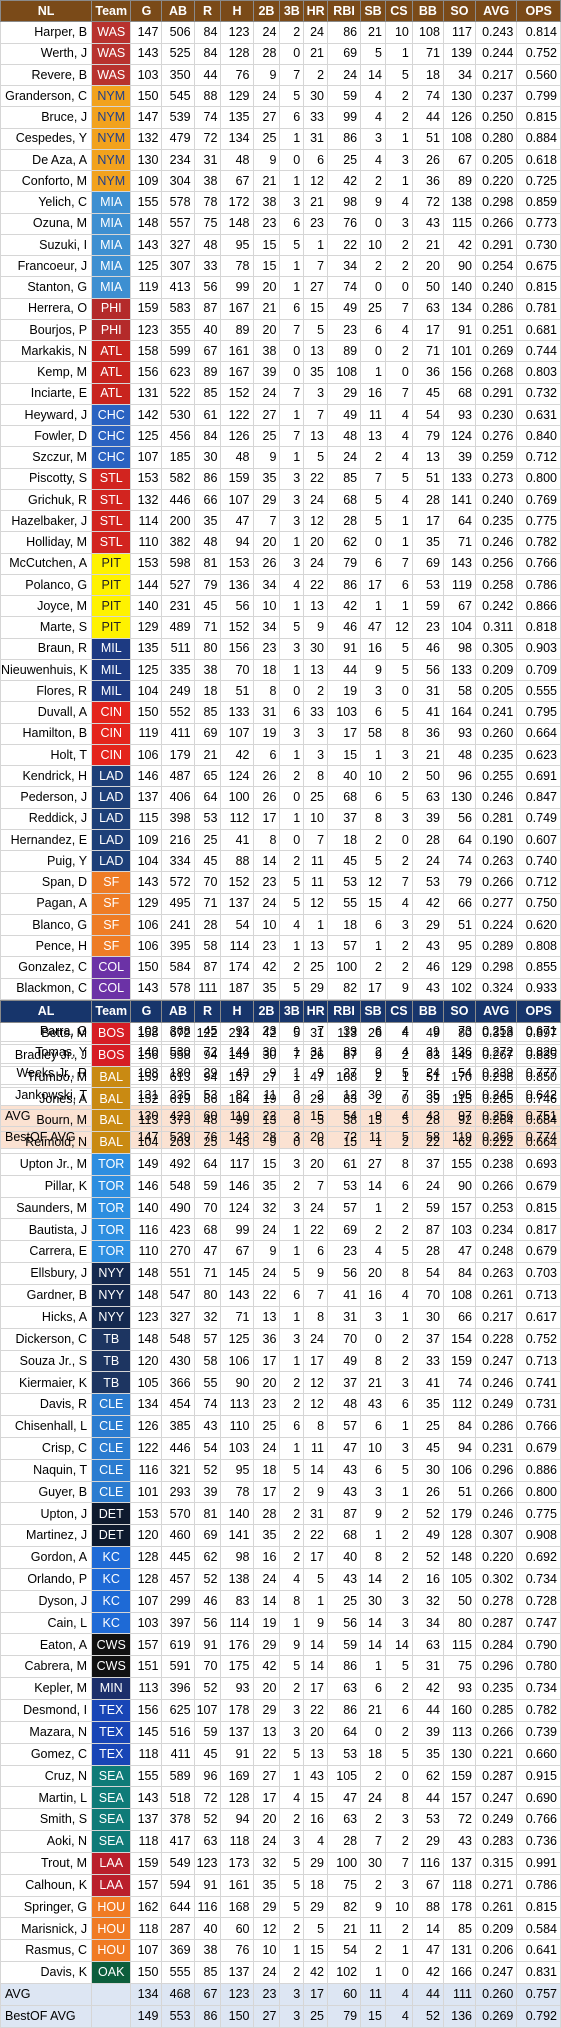 The image size is (561, 2028). What do you see at coordinates (178, 840) in the screenshot?
I see `stat-cell: 216` at bounding box center [178, 840].